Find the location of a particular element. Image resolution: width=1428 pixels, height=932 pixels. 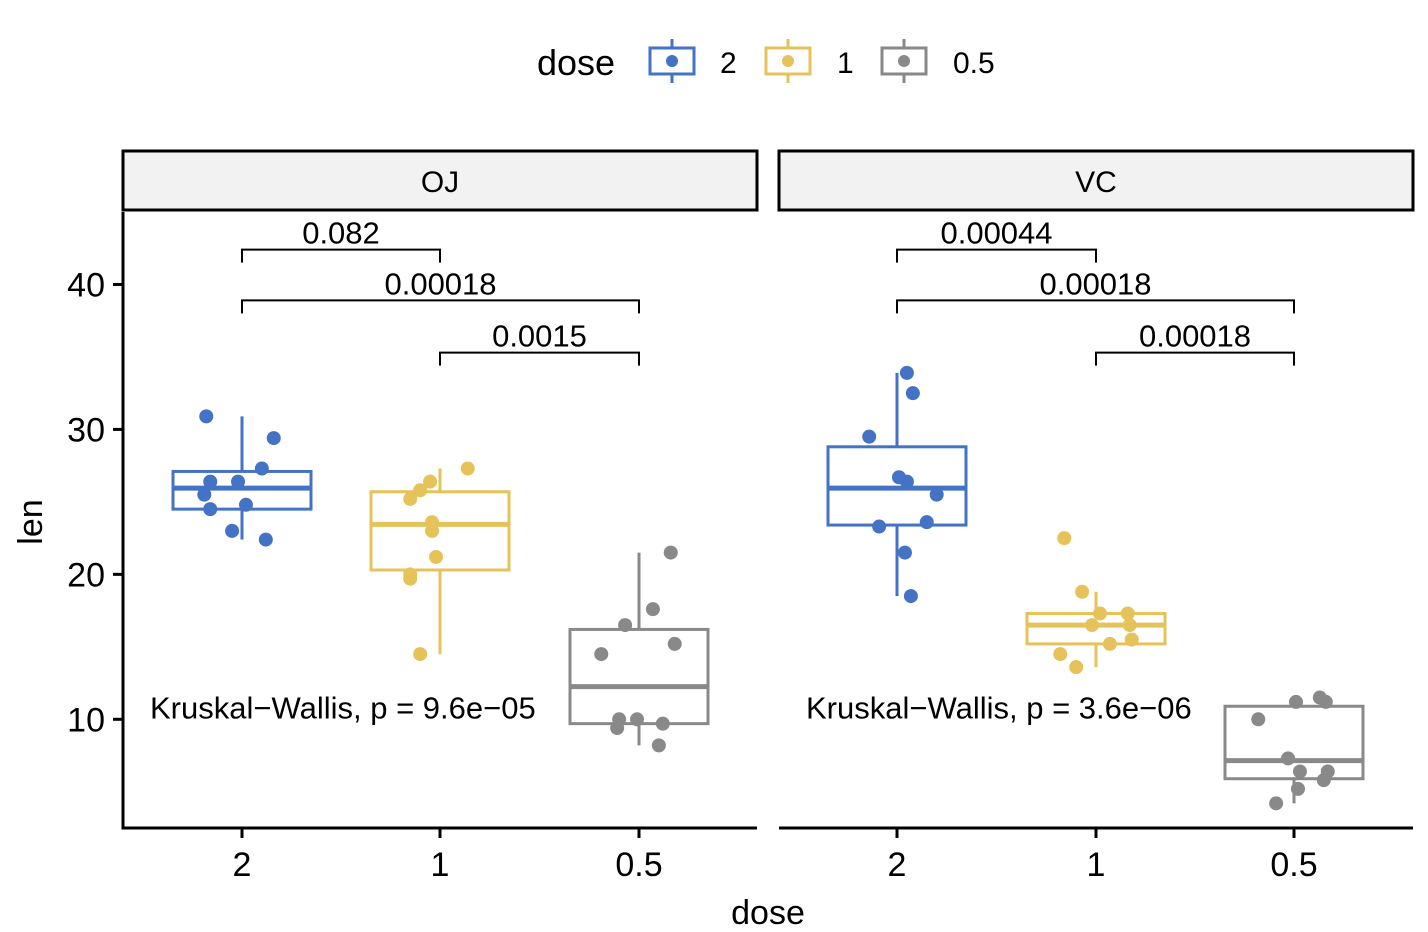

comparison-bracket: 0.082 is located at coordinates (341, 239).